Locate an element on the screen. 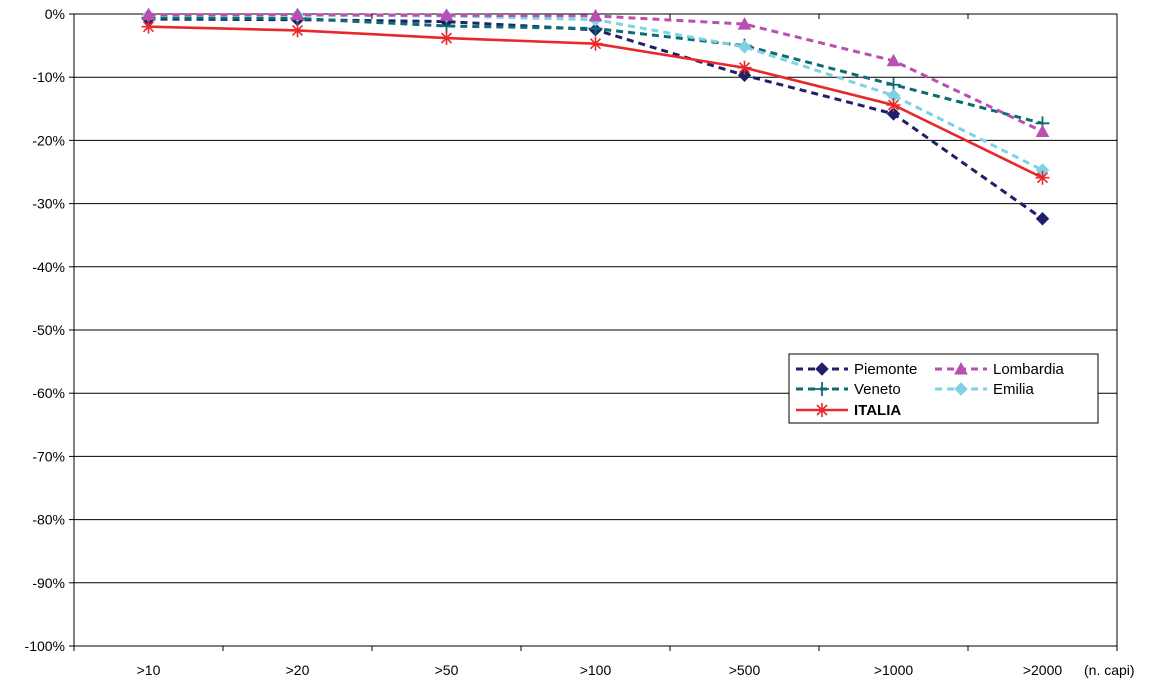  legend-label-italia: ITALIA is located at coordinates (877, 410).